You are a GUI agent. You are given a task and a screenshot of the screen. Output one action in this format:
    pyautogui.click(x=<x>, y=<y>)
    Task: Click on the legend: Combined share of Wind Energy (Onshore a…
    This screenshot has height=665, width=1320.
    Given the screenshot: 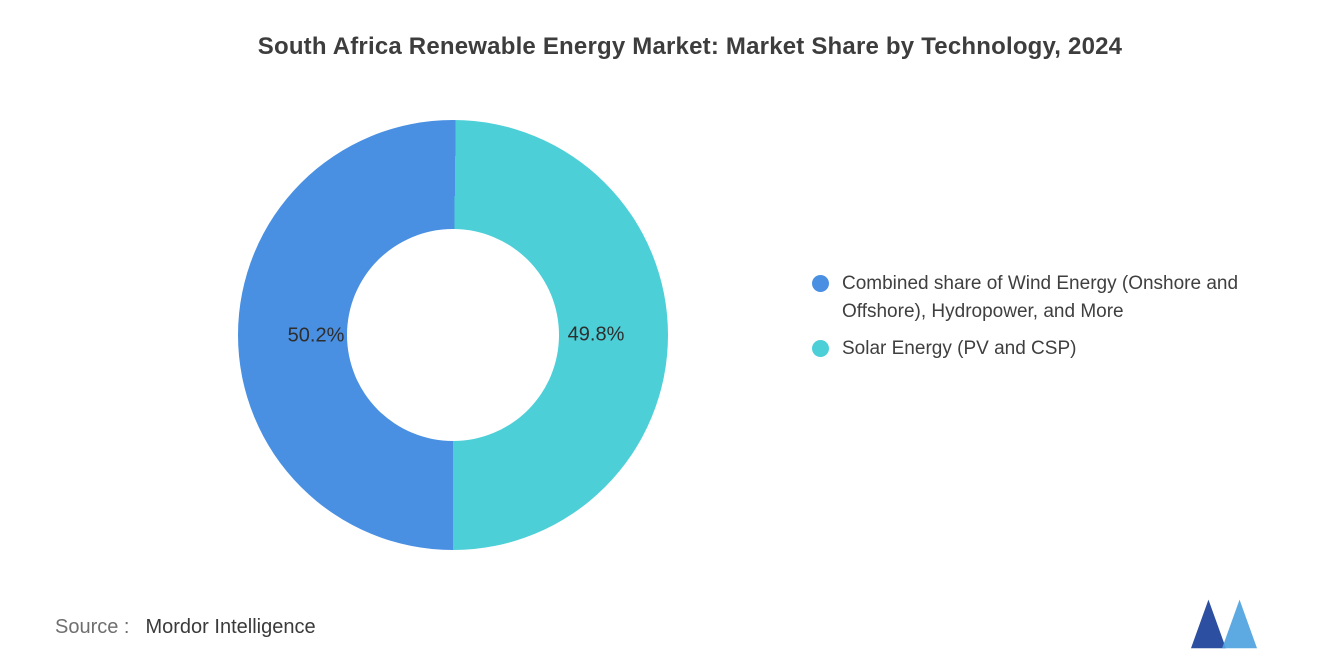 What is the action you would take?
    pyautogui.click(x=1049, y=316)
    